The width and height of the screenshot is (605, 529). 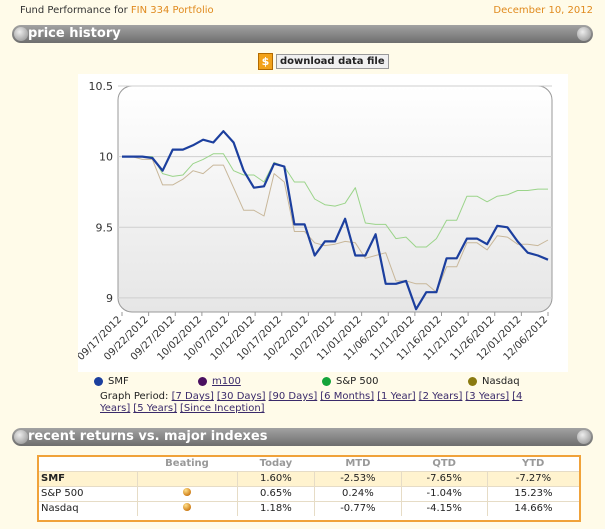 I want to click on row-today: 1.18%, so click(x=275, y=508).